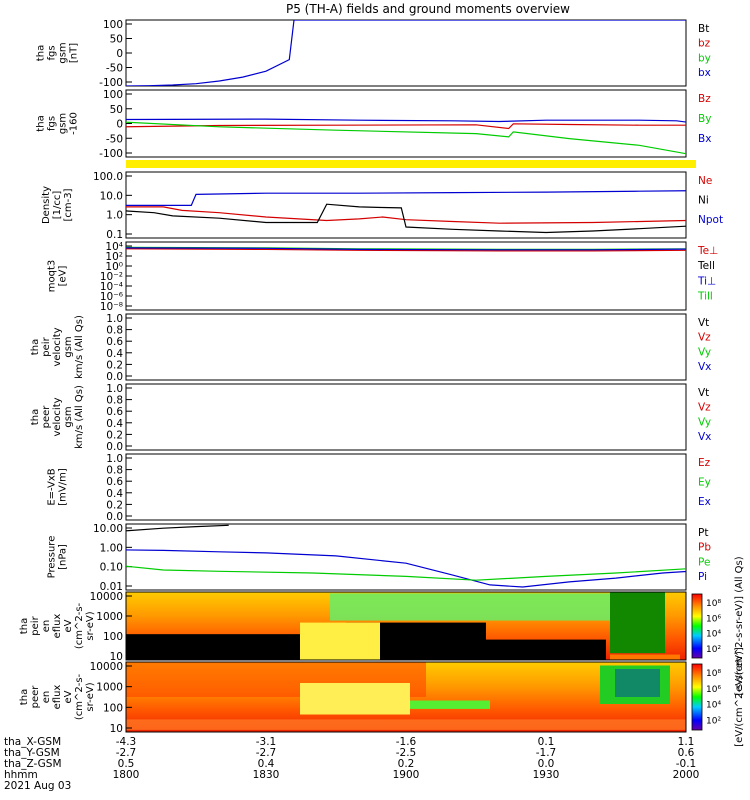  I want to click on series-line-Pi, so click(406, 568).